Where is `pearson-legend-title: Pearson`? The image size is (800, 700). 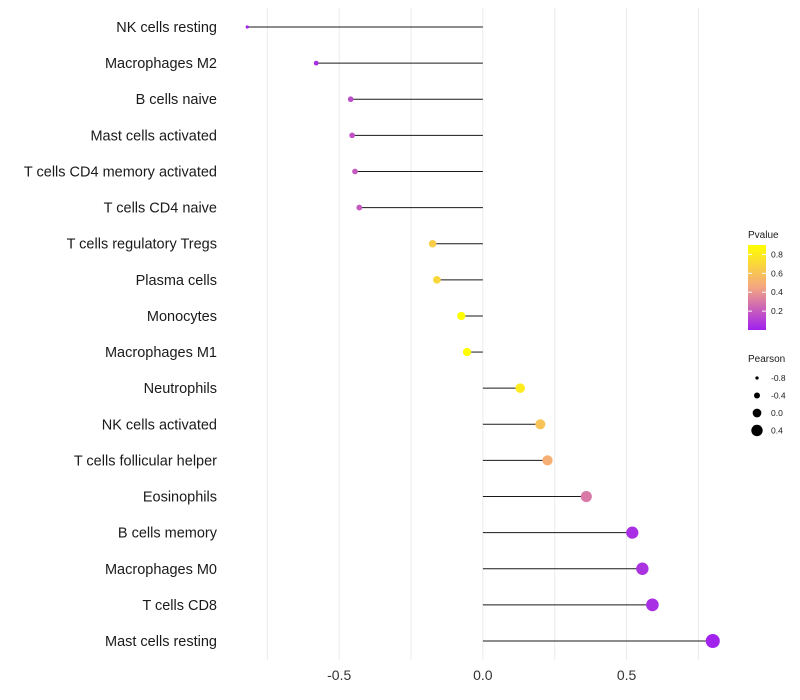 pearson-legend-title: Pearson is located at coordinates (766, 359).